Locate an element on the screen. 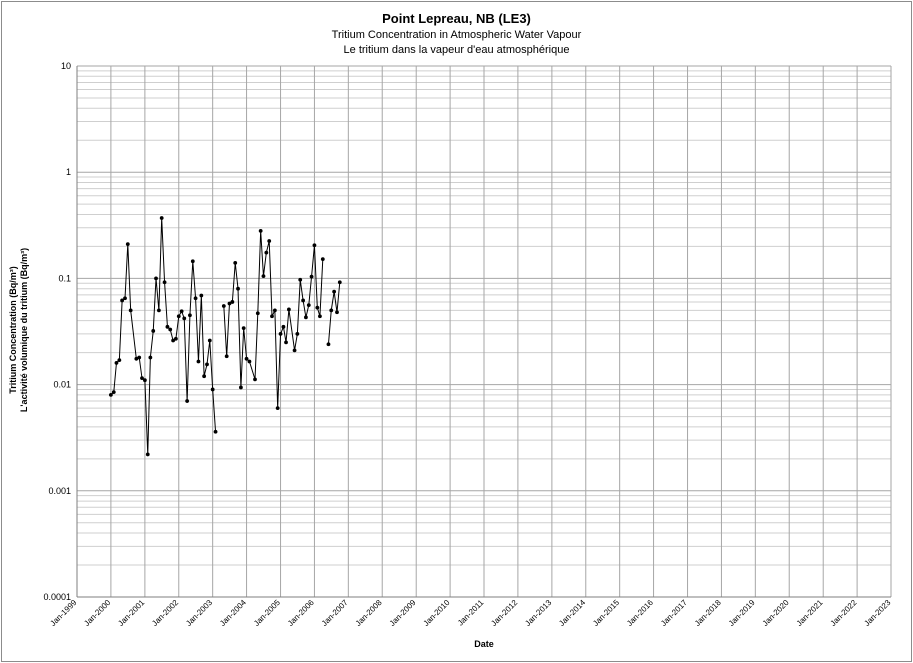 The height and width of the screenshot is (663, 913). x-tick-label: Jan-2004 is located at coordinates (233, 613).